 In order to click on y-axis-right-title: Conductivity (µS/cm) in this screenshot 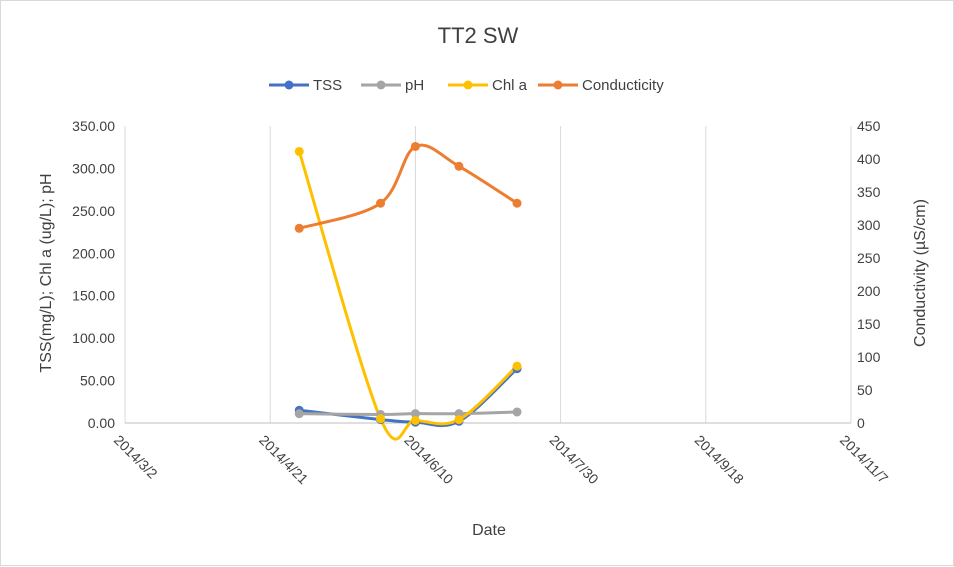, I will do `click(920, 273)`.